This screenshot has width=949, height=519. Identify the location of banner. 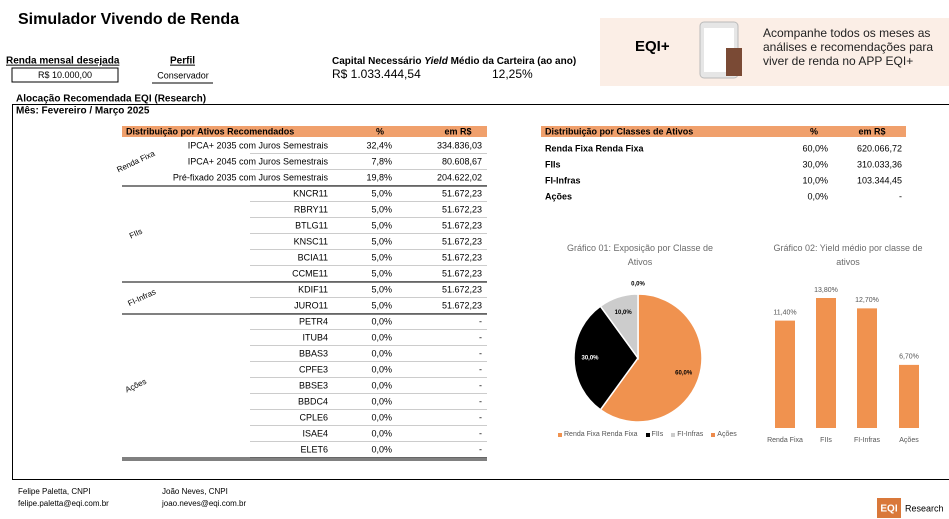
(774, 52).